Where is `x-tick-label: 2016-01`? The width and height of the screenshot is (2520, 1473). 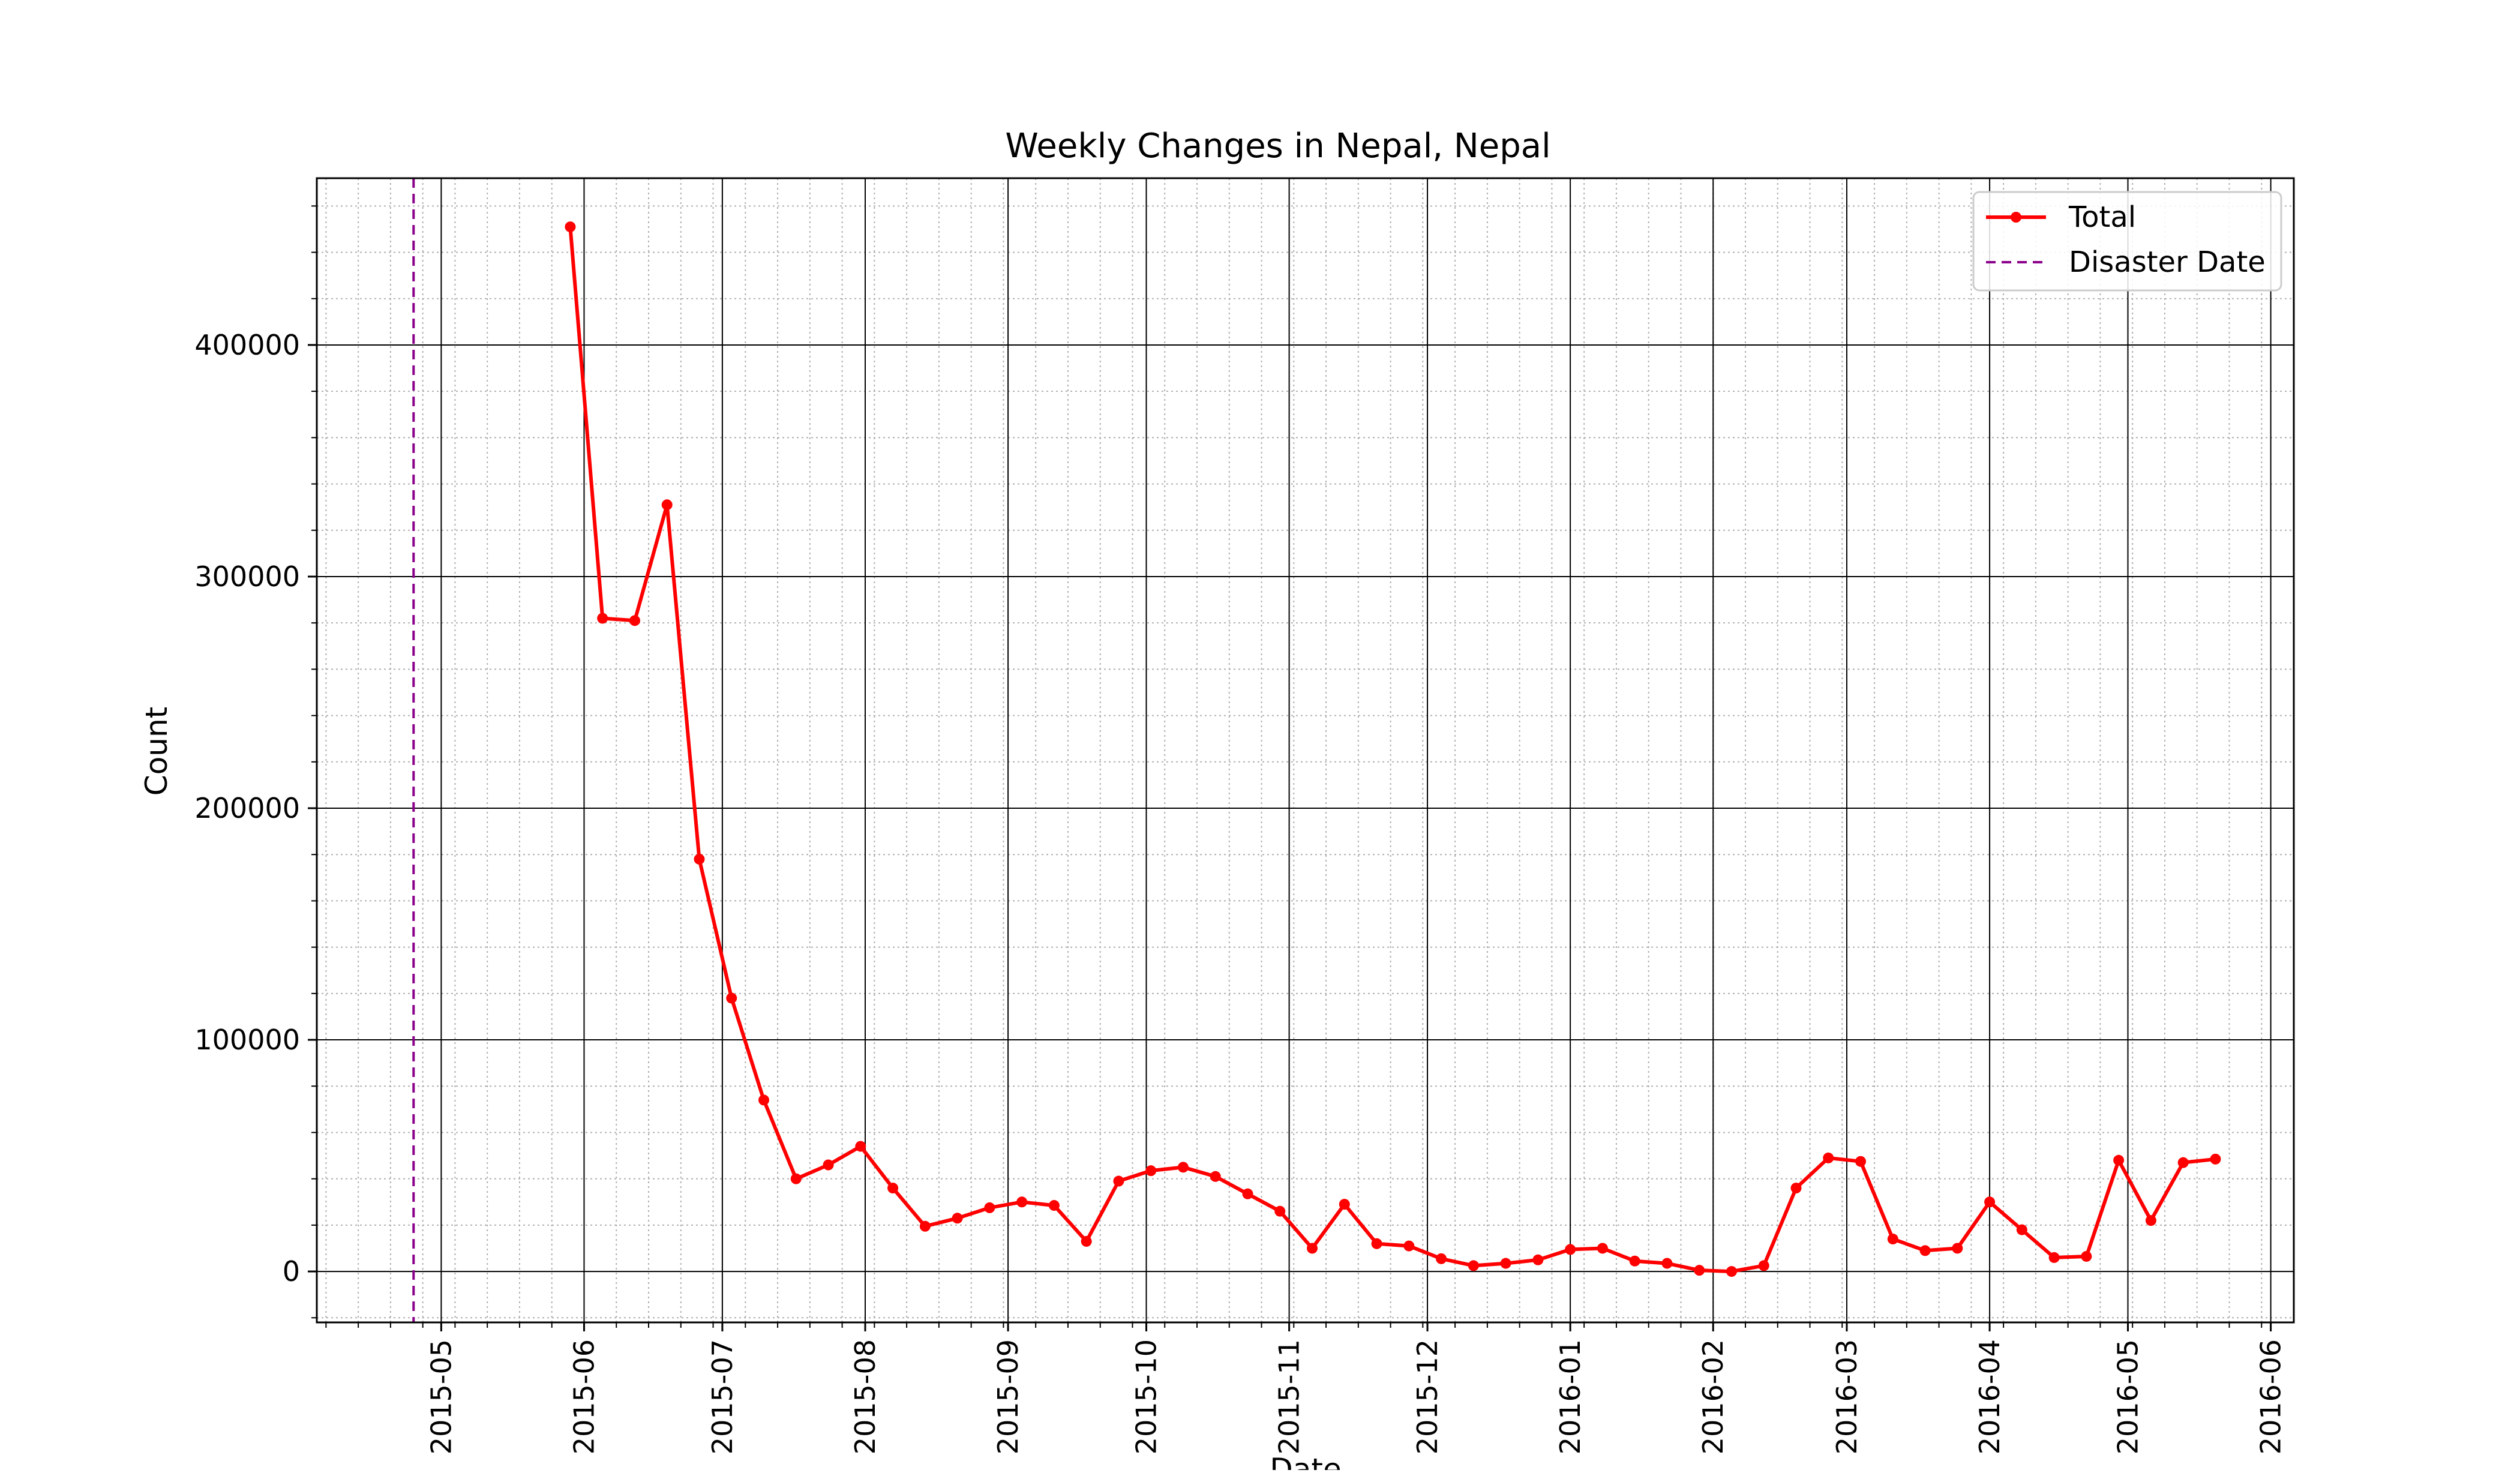
x-tick-label: 2016-01 is located at coordinates (1570, 1396).